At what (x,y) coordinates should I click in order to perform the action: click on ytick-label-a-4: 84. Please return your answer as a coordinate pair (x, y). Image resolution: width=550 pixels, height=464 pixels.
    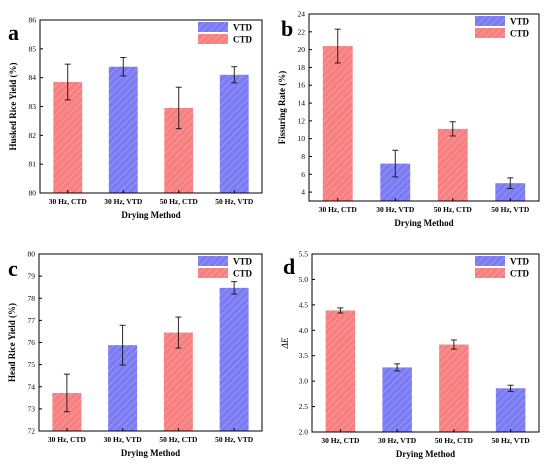
    Looking at the image, I should click on (33, 77).